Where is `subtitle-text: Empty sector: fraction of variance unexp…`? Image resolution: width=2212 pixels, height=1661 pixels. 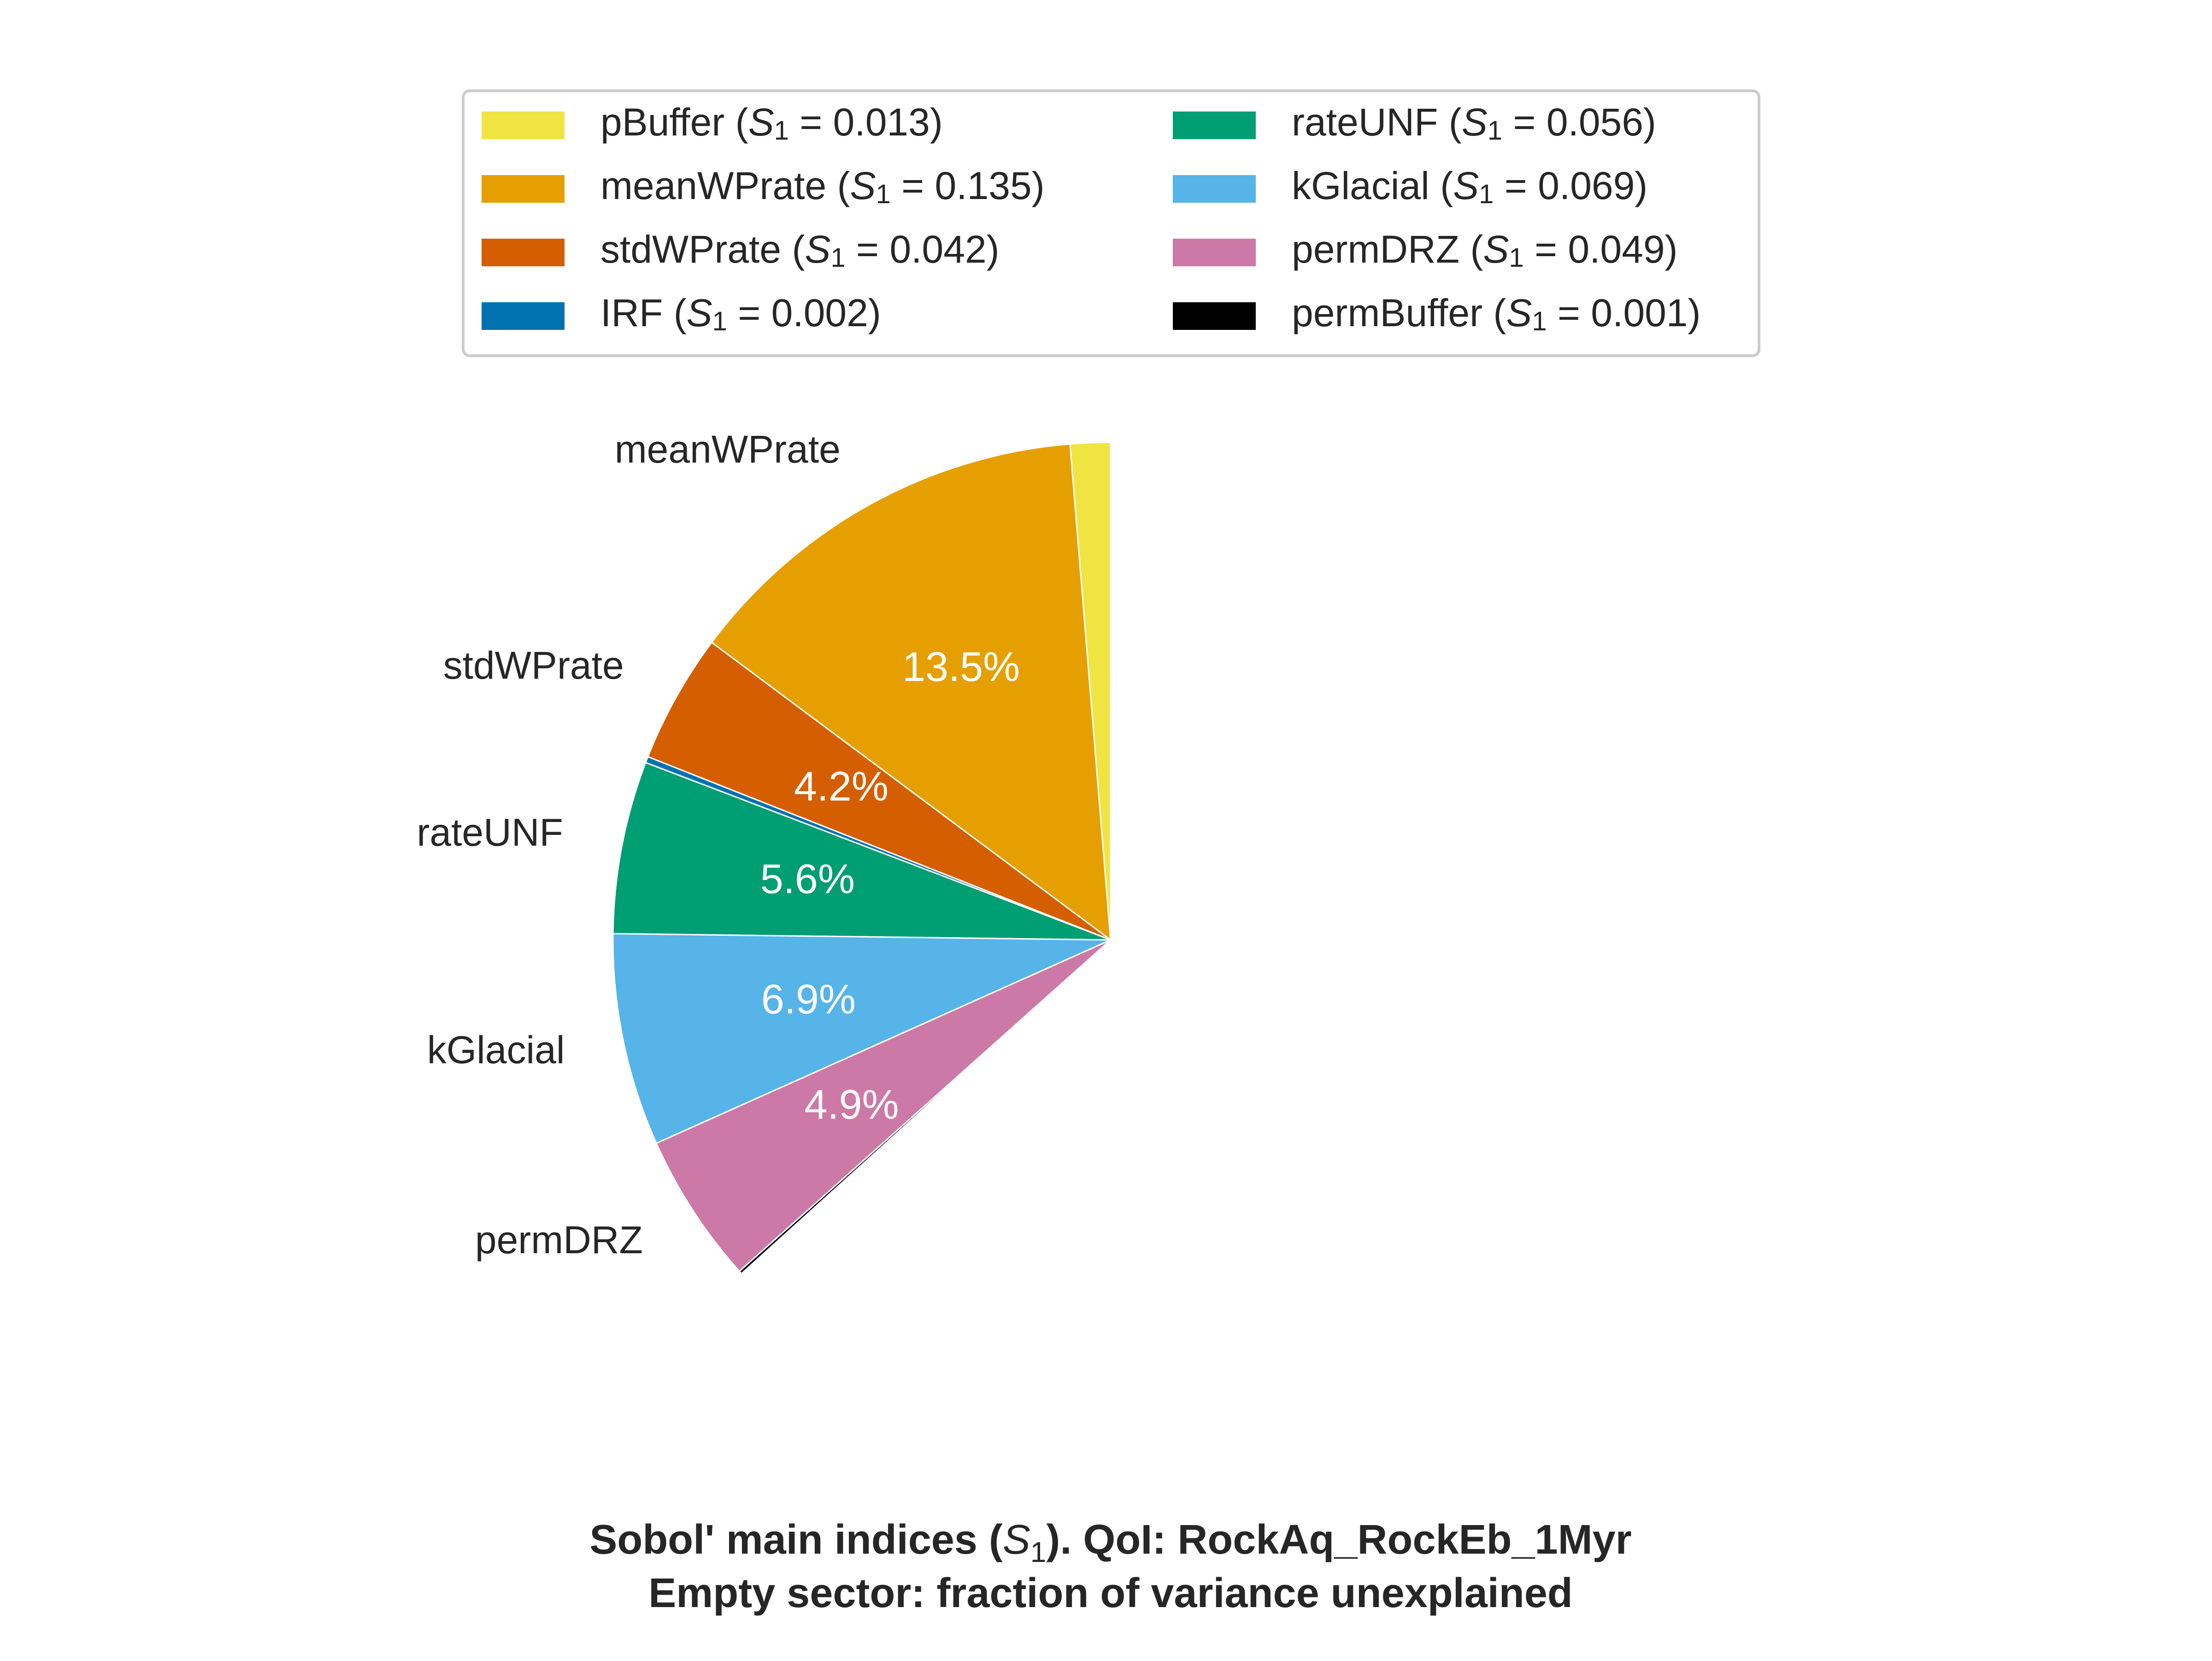 subtitle-text: Empty sector: fraction of variance unexp… is located at coordinates (1110, 1593).